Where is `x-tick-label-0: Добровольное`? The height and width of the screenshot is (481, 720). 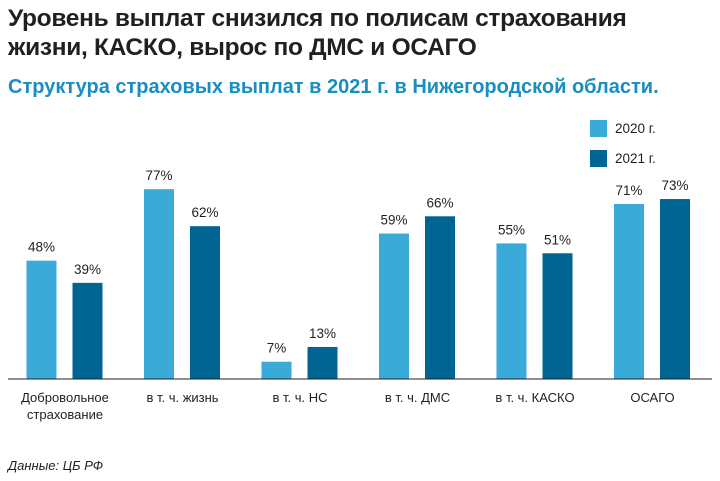
x-tick-label-0: Добровольное is located at coordinates (65, 397).